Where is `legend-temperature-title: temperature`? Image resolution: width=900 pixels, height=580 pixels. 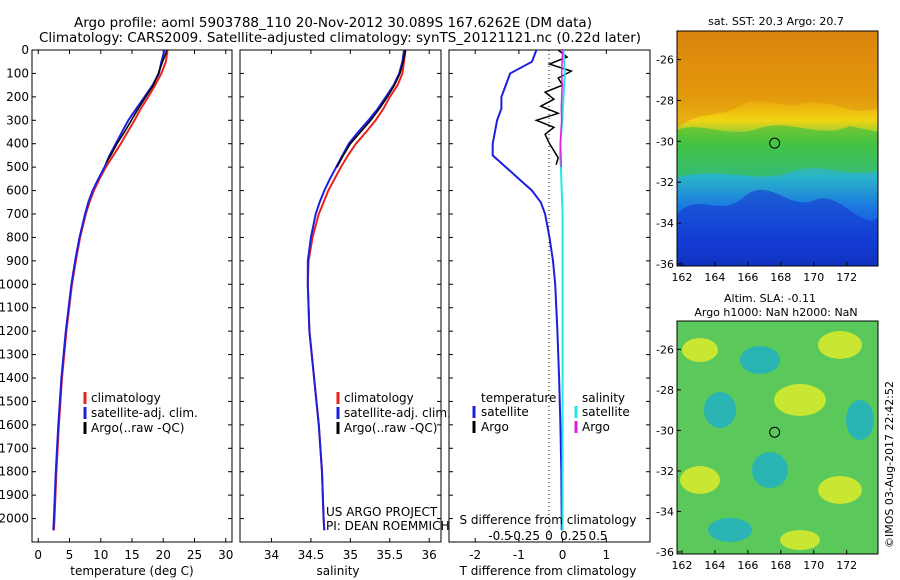
legend-temperature-title: temperature is located at coordinates (518, 398).